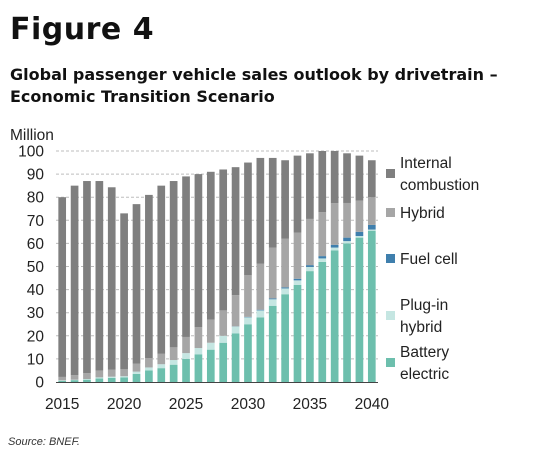 The image size is (541, 452). Describe the element at coordinates (36, 244) in the screenshot. I see `y-tick-label: 60` at that location.